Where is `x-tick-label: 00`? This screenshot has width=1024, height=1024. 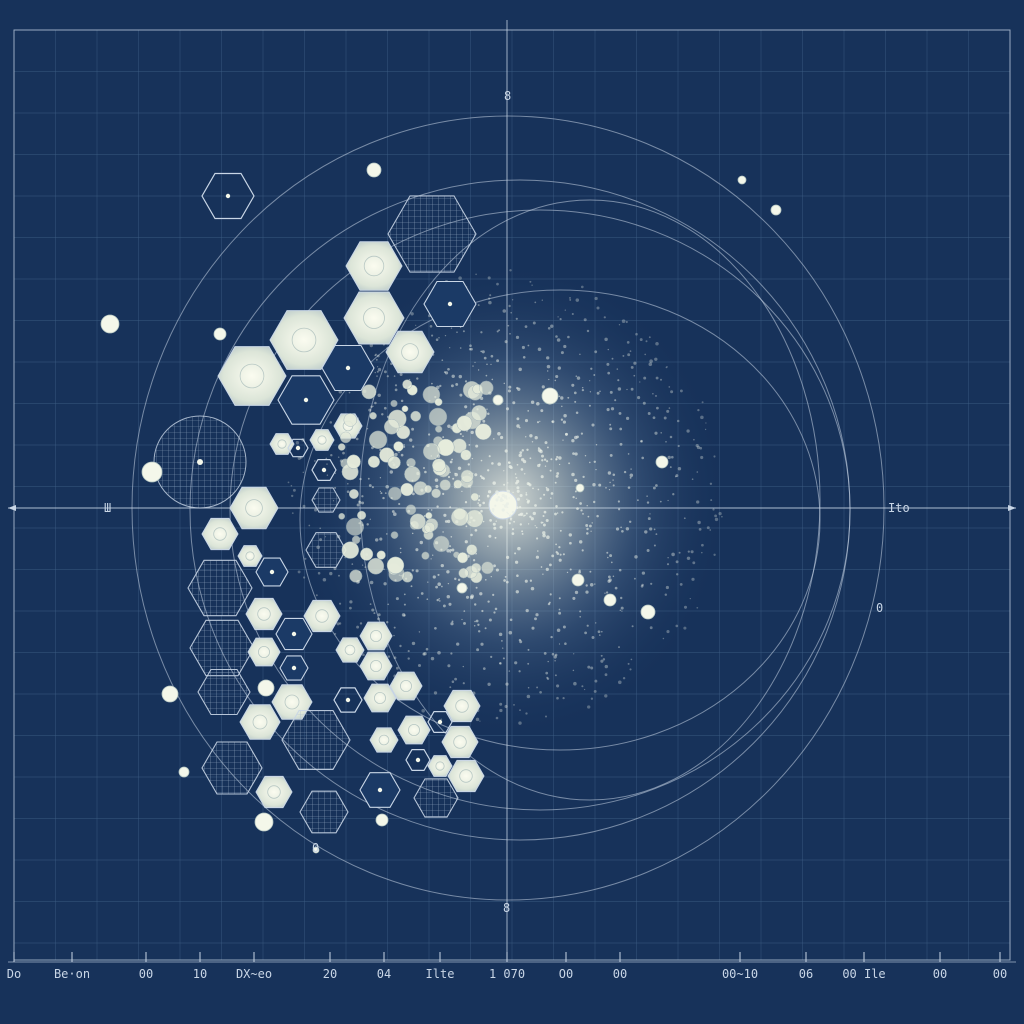 x-tick-label: 00 is located at coordinates (940, 974).